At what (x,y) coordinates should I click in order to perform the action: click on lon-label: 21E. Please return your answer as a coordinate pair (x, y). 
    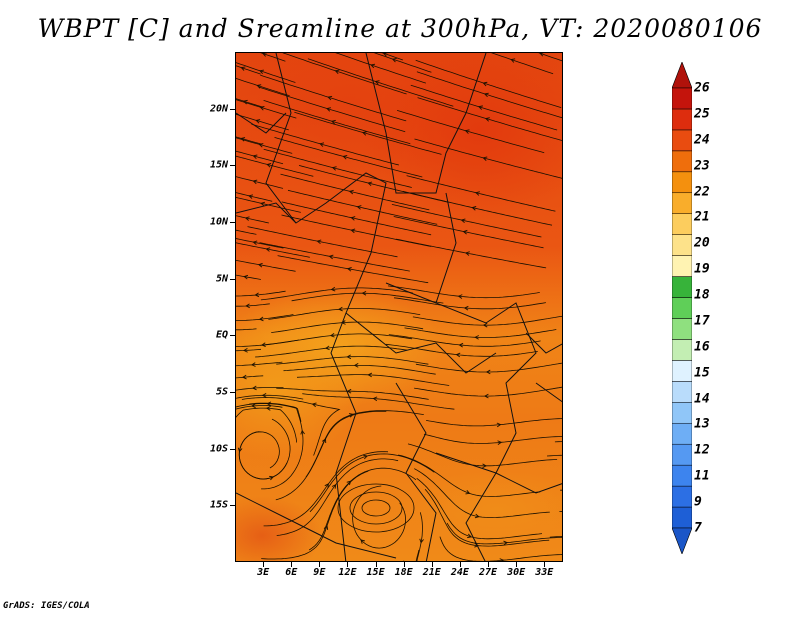
    Looking at the image, I should click on (431, 572).